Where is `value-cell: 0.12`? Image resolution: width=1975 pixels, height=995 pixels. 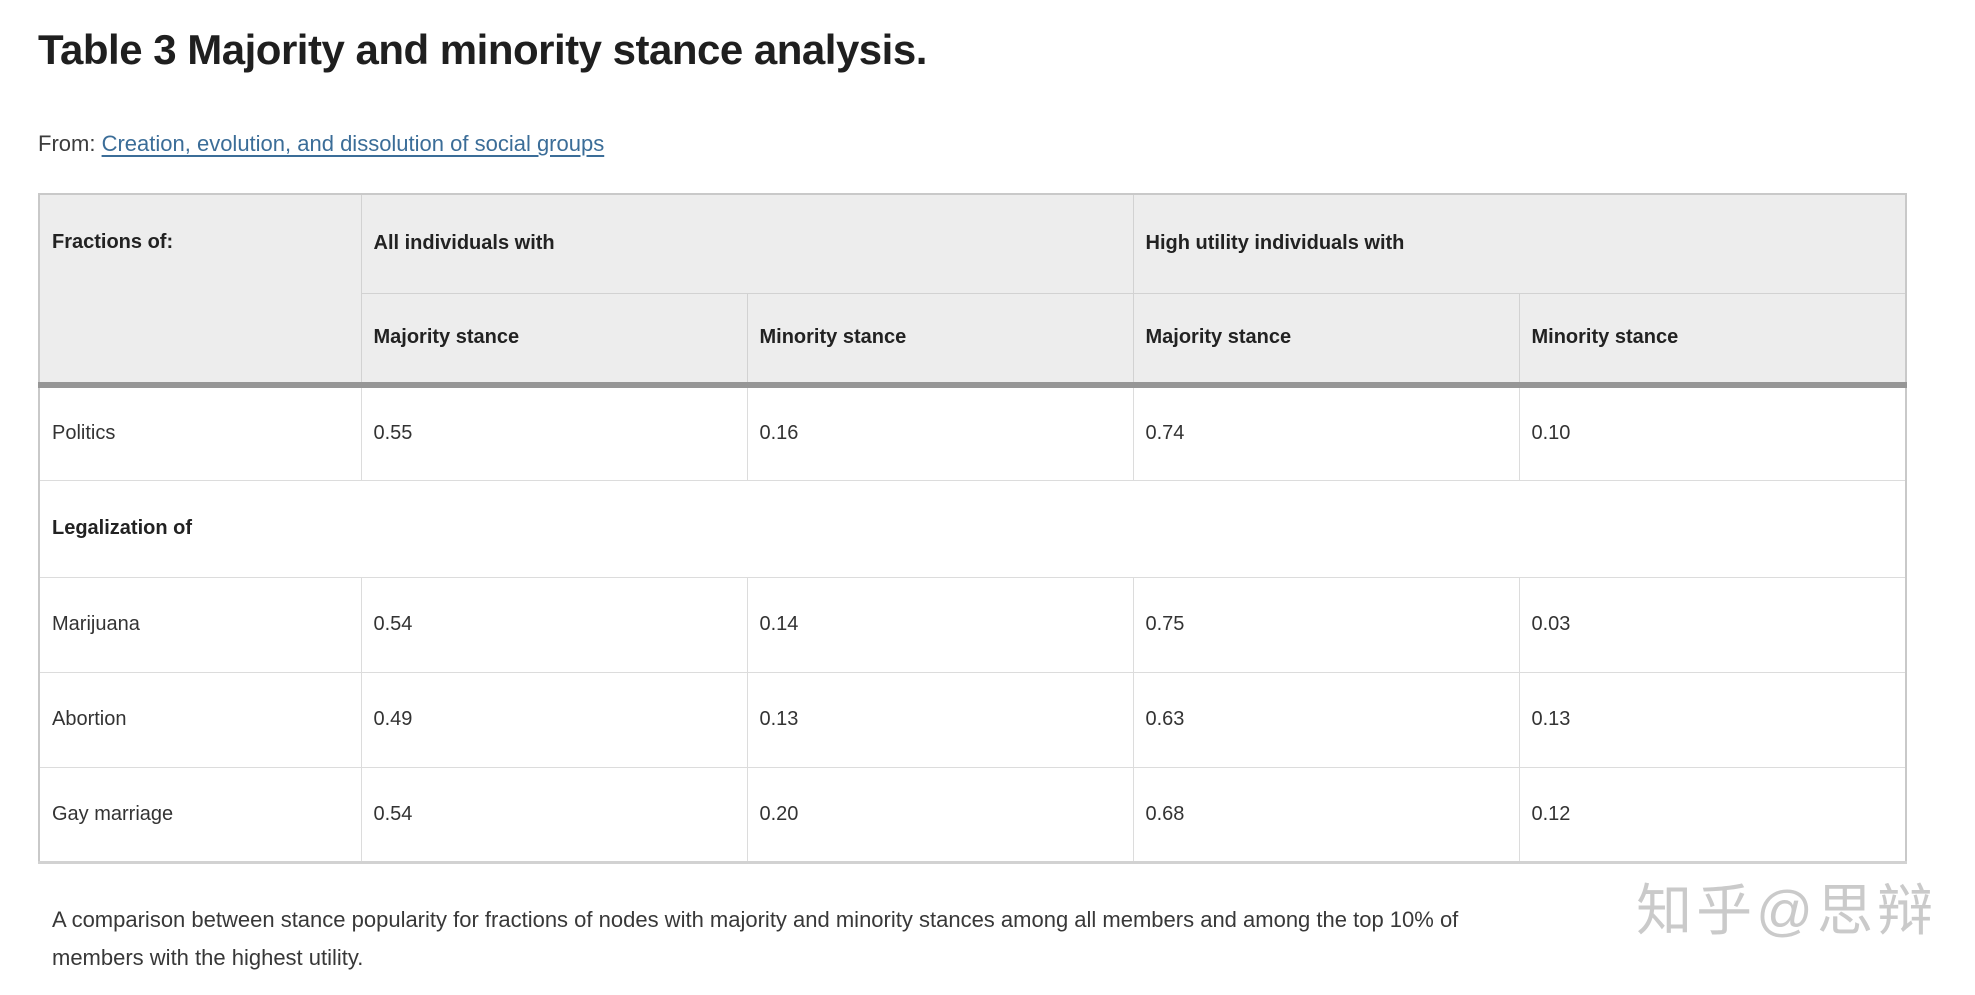 value-cell: 0.12 is located at coordinates (1712, 814).